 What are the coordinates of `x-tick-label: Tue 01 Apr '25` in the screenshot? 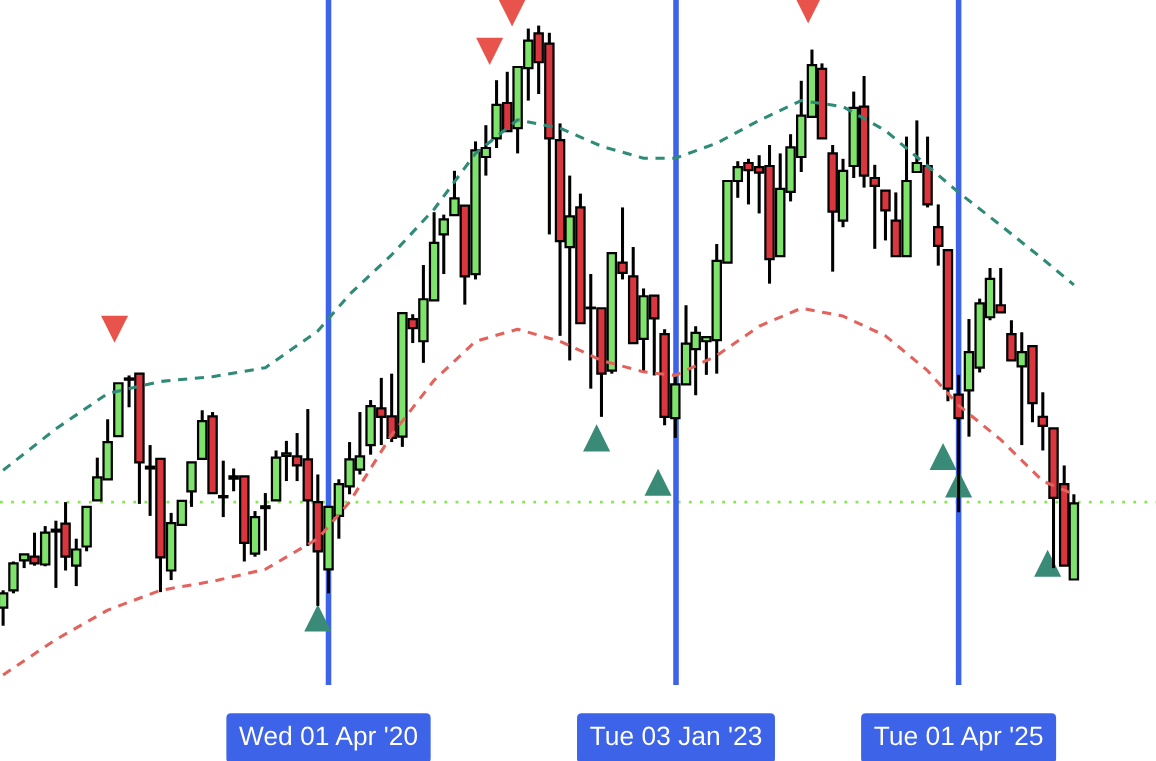 It's located at (958, 738).